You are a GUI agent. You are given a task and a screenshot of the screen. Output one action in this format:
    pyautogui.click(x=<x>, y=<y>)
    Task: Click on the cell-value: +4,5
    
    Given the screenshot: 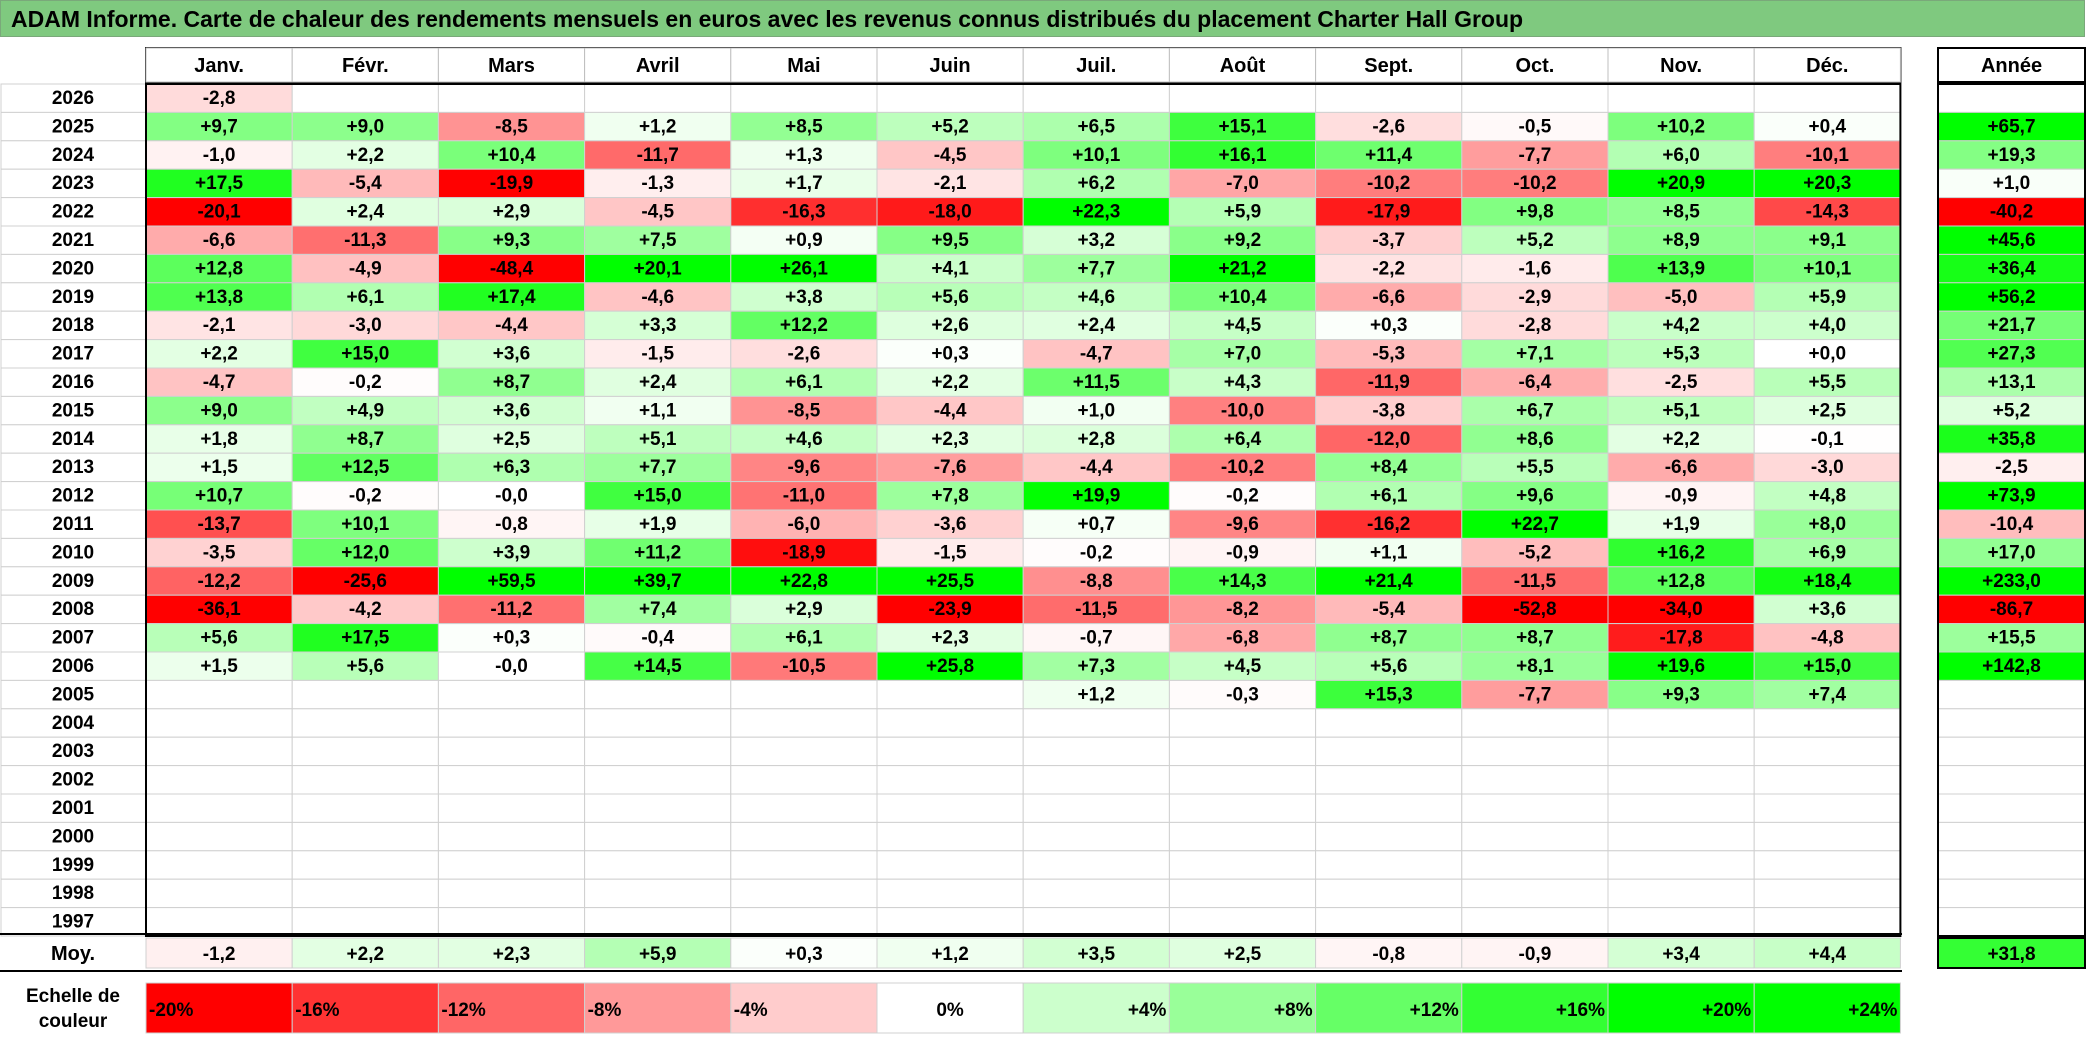 What is the action you would take?
    pyautogui.click(x=1243, y=325)
    